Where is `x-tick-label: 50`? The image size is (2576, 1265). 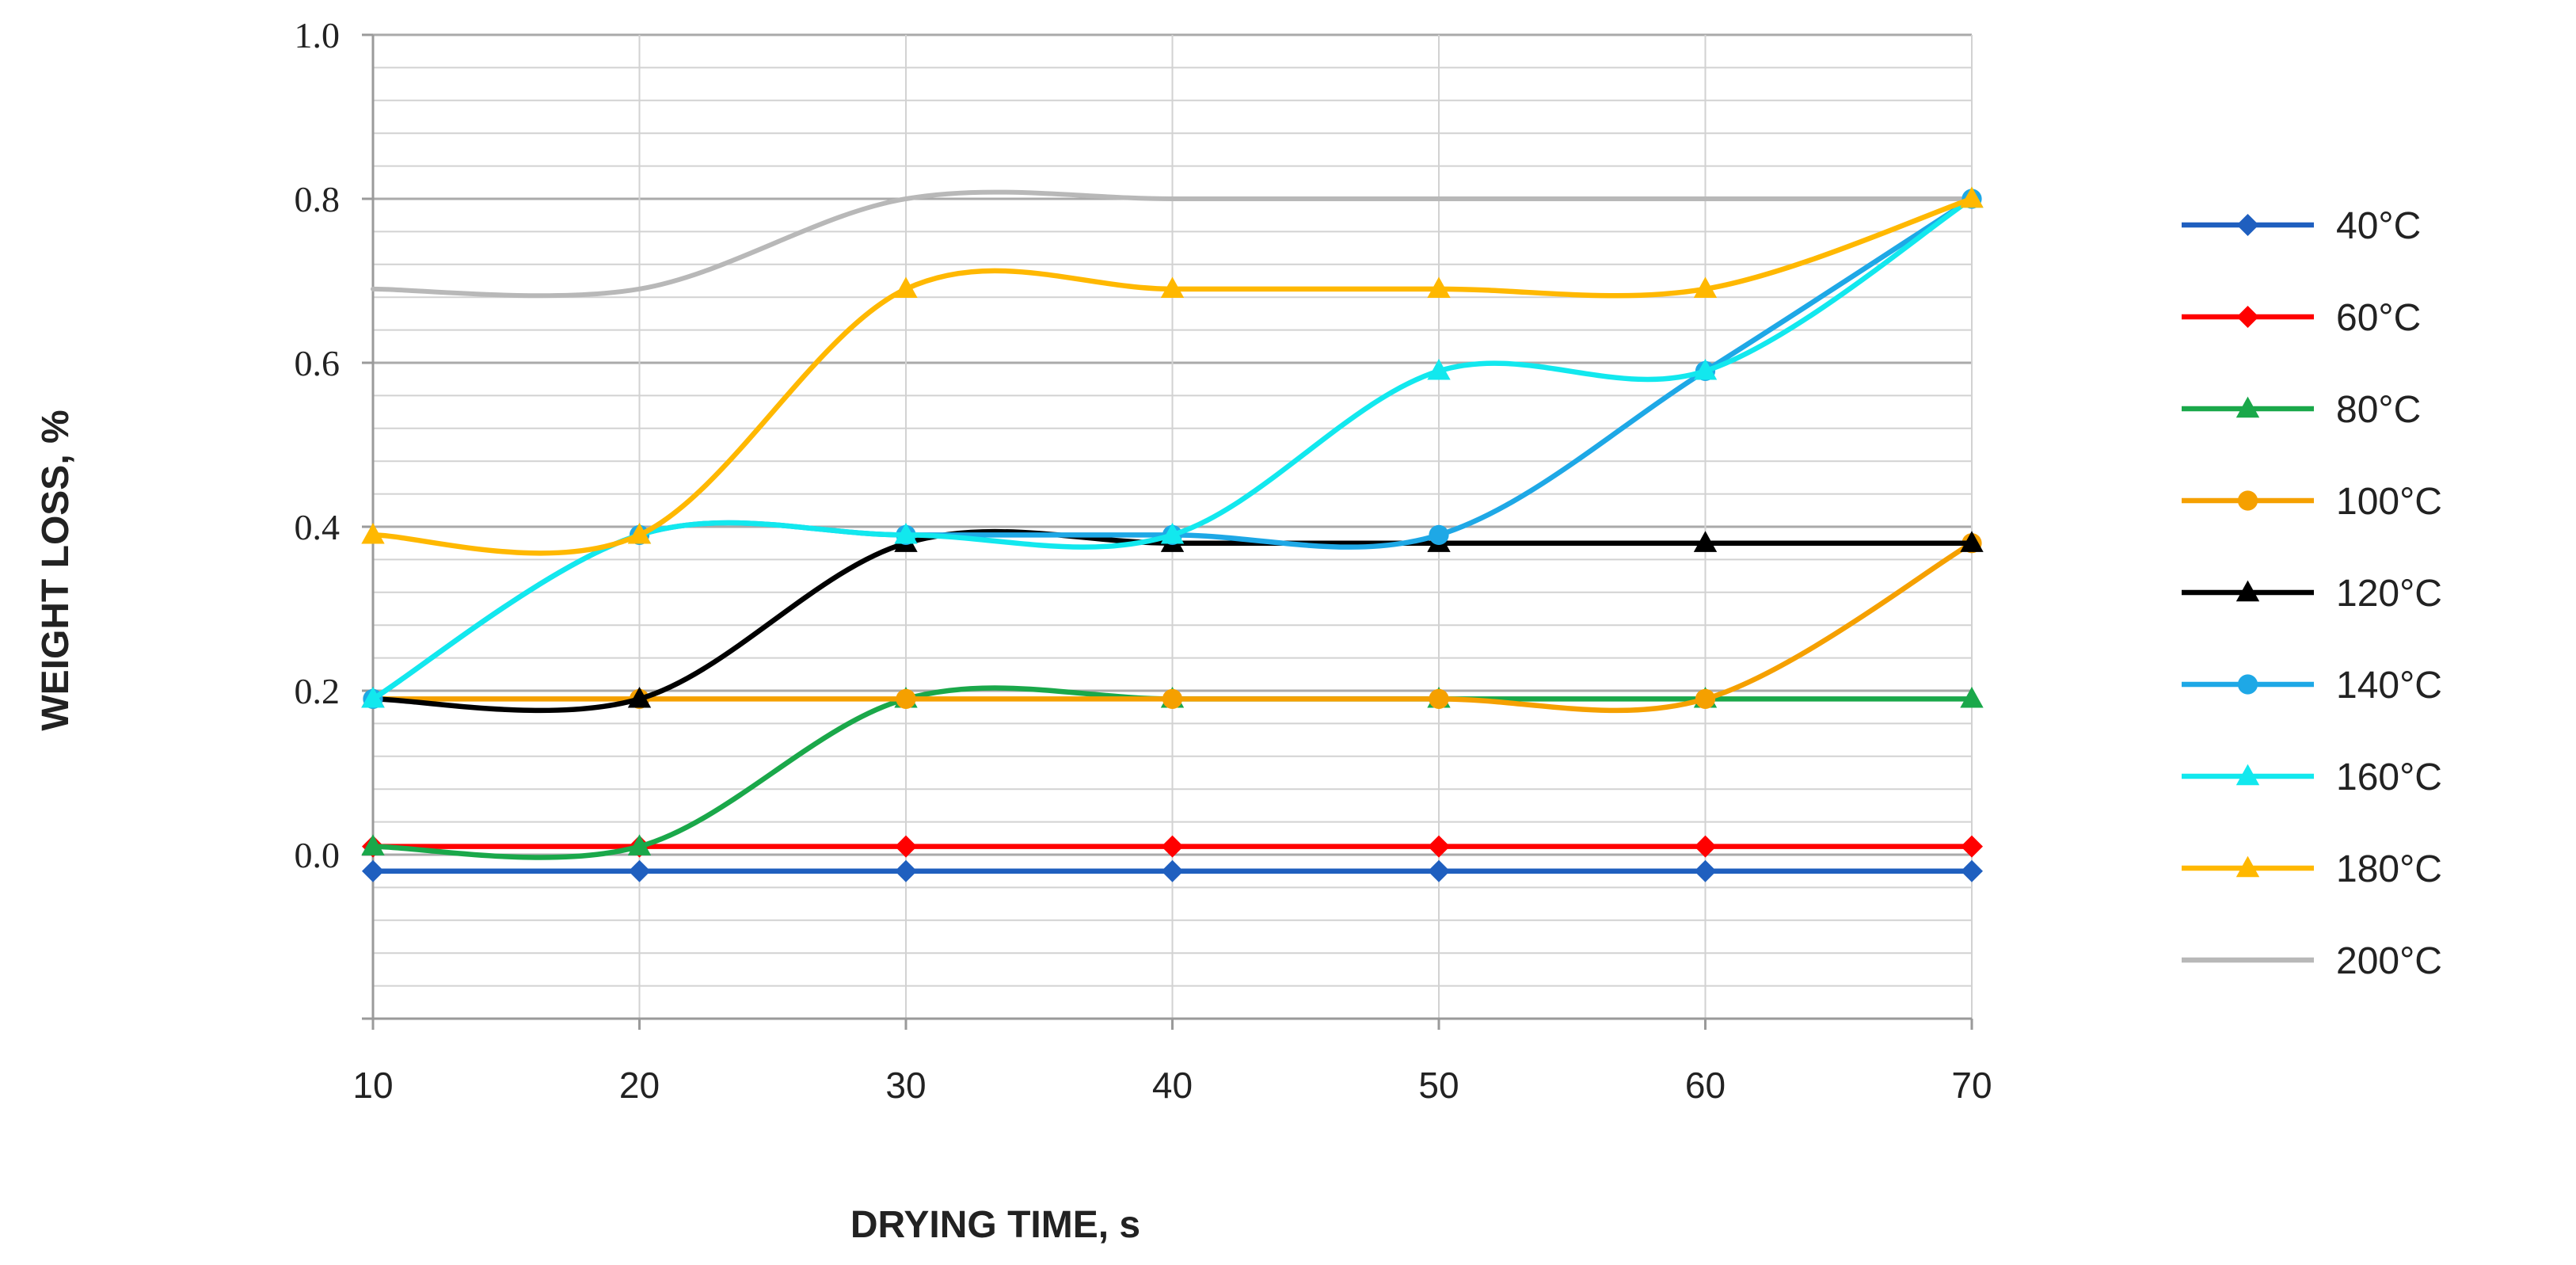
x-tick-label: 50 is located at coordinates (1438, 1085).